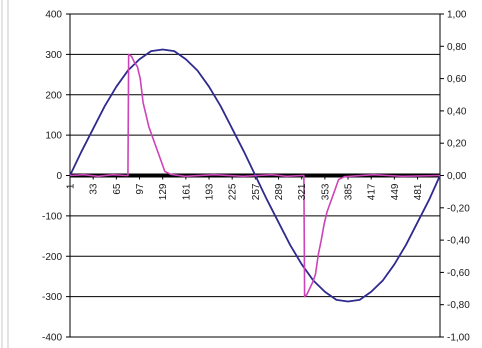 The height and width of the screenshot is (348, 482). What do you see at coordinates (53, 95) in the screenshot?
I see `y-tick-label: 200` at bounding box center [53, 95].